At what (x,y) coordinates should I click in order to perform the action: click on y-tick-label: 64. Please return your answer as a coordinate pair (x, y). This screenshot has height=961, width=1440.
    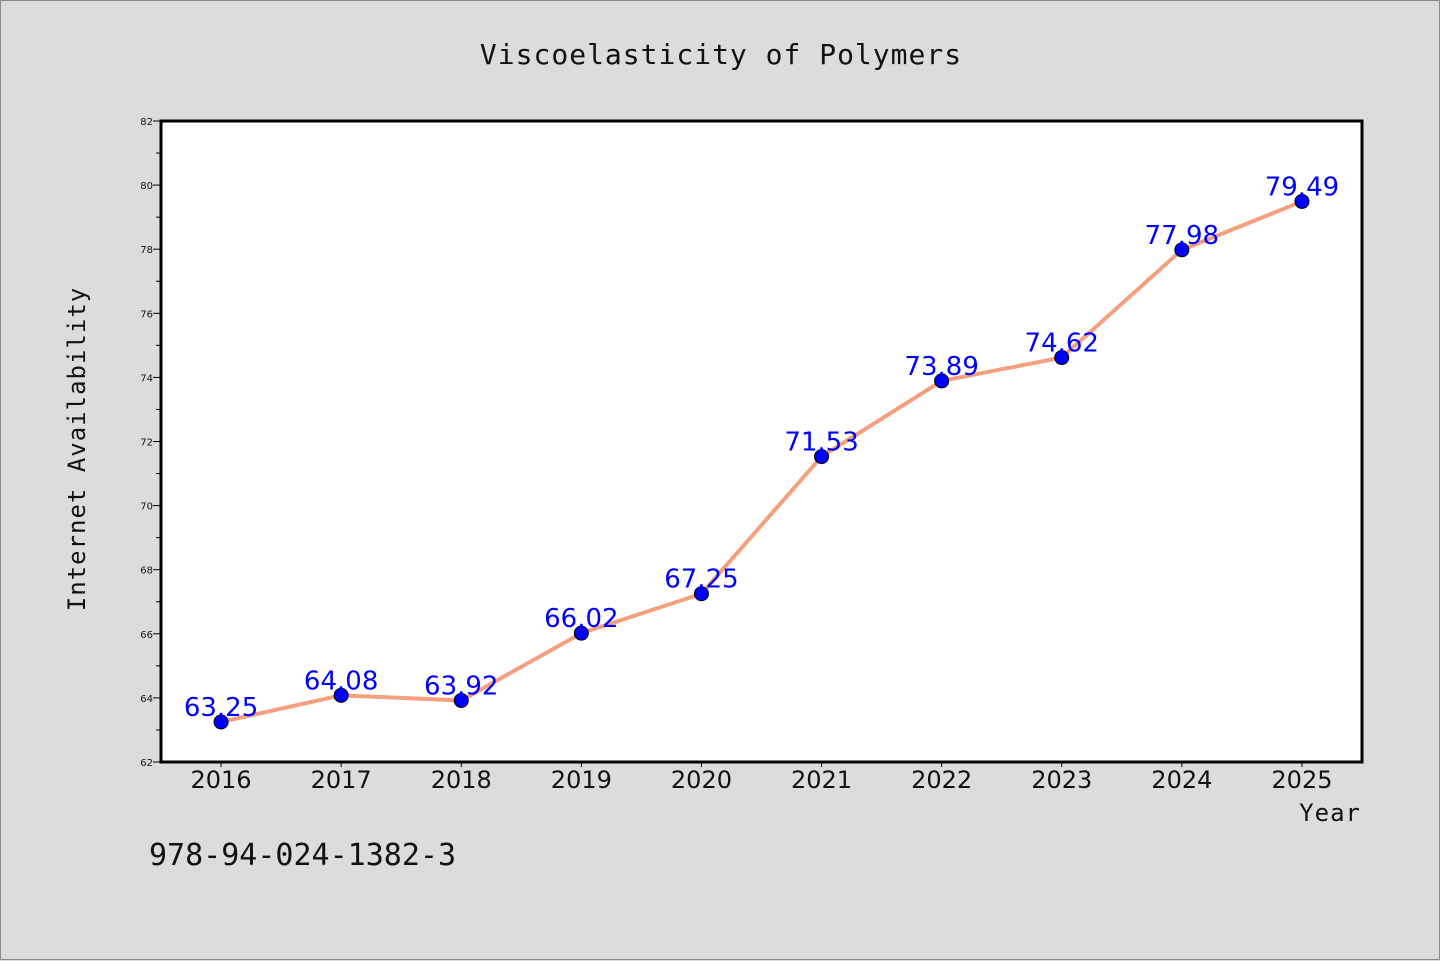
    Looking at the image, I should click on (146, 699).